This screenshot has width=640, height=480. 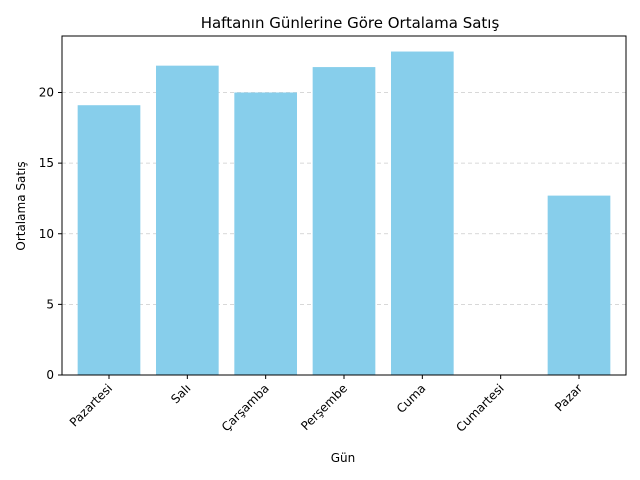 I want to click on chart-title: Haftanın Günlerine Göre Ortalama Satış, so click(x=350, y=23).